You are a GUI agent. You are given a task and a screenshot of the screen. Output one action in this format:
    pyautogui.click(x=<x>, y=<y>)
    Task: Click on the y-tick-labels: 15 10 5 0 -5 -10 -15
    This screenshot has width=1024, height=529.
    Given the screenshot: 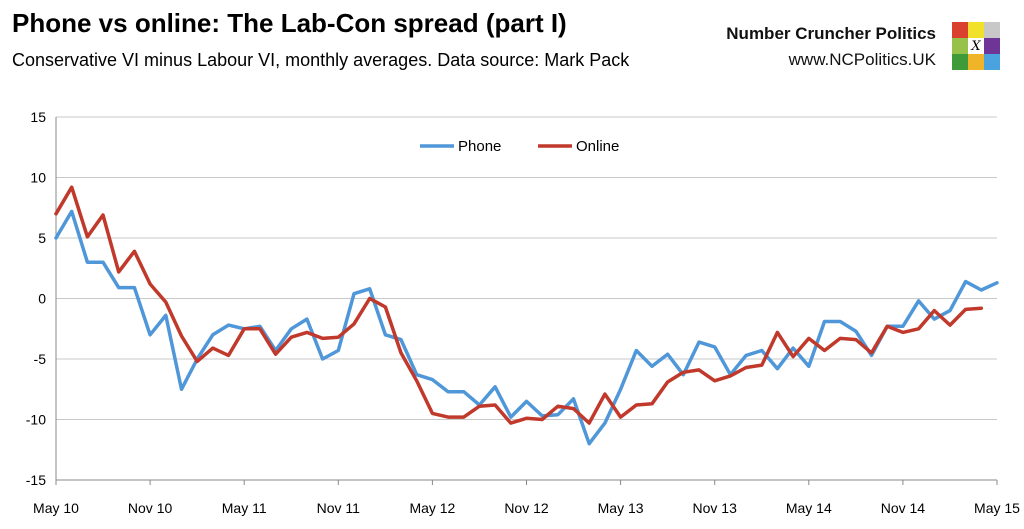 What is the action you would take?
    pyautogui.click(x=36, y=298)
    